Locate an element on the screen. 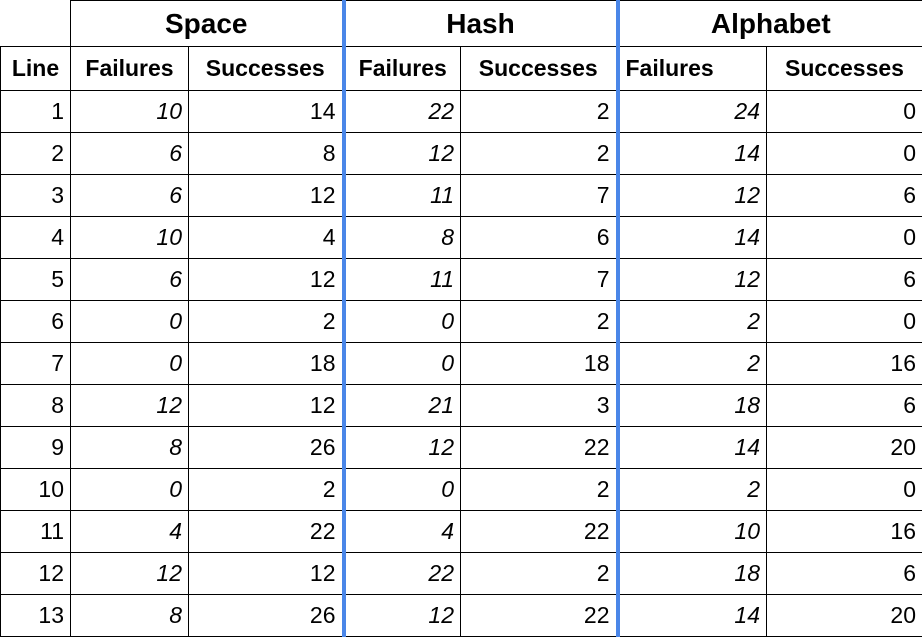  table-row: 11 4 22 4 22 10 16 is located at coordinates (461, 531).